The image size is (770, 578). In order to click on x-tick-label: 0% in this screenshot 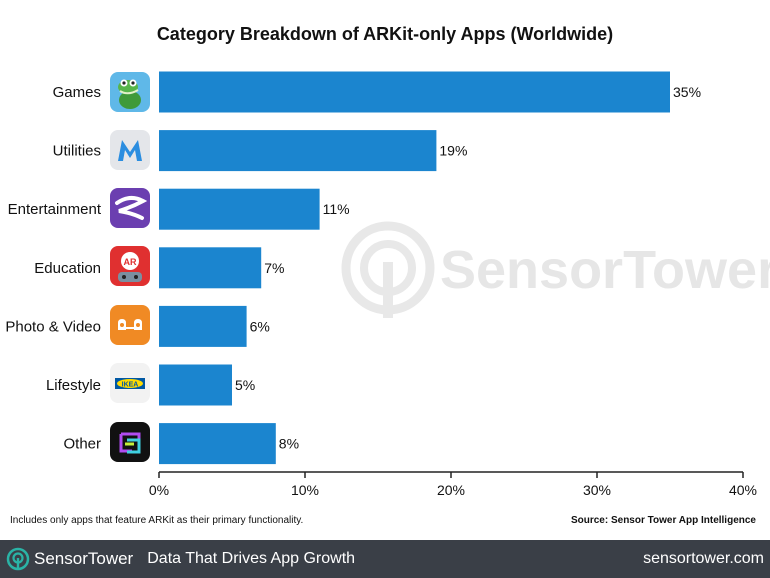, I will do `click(159, 490)`.